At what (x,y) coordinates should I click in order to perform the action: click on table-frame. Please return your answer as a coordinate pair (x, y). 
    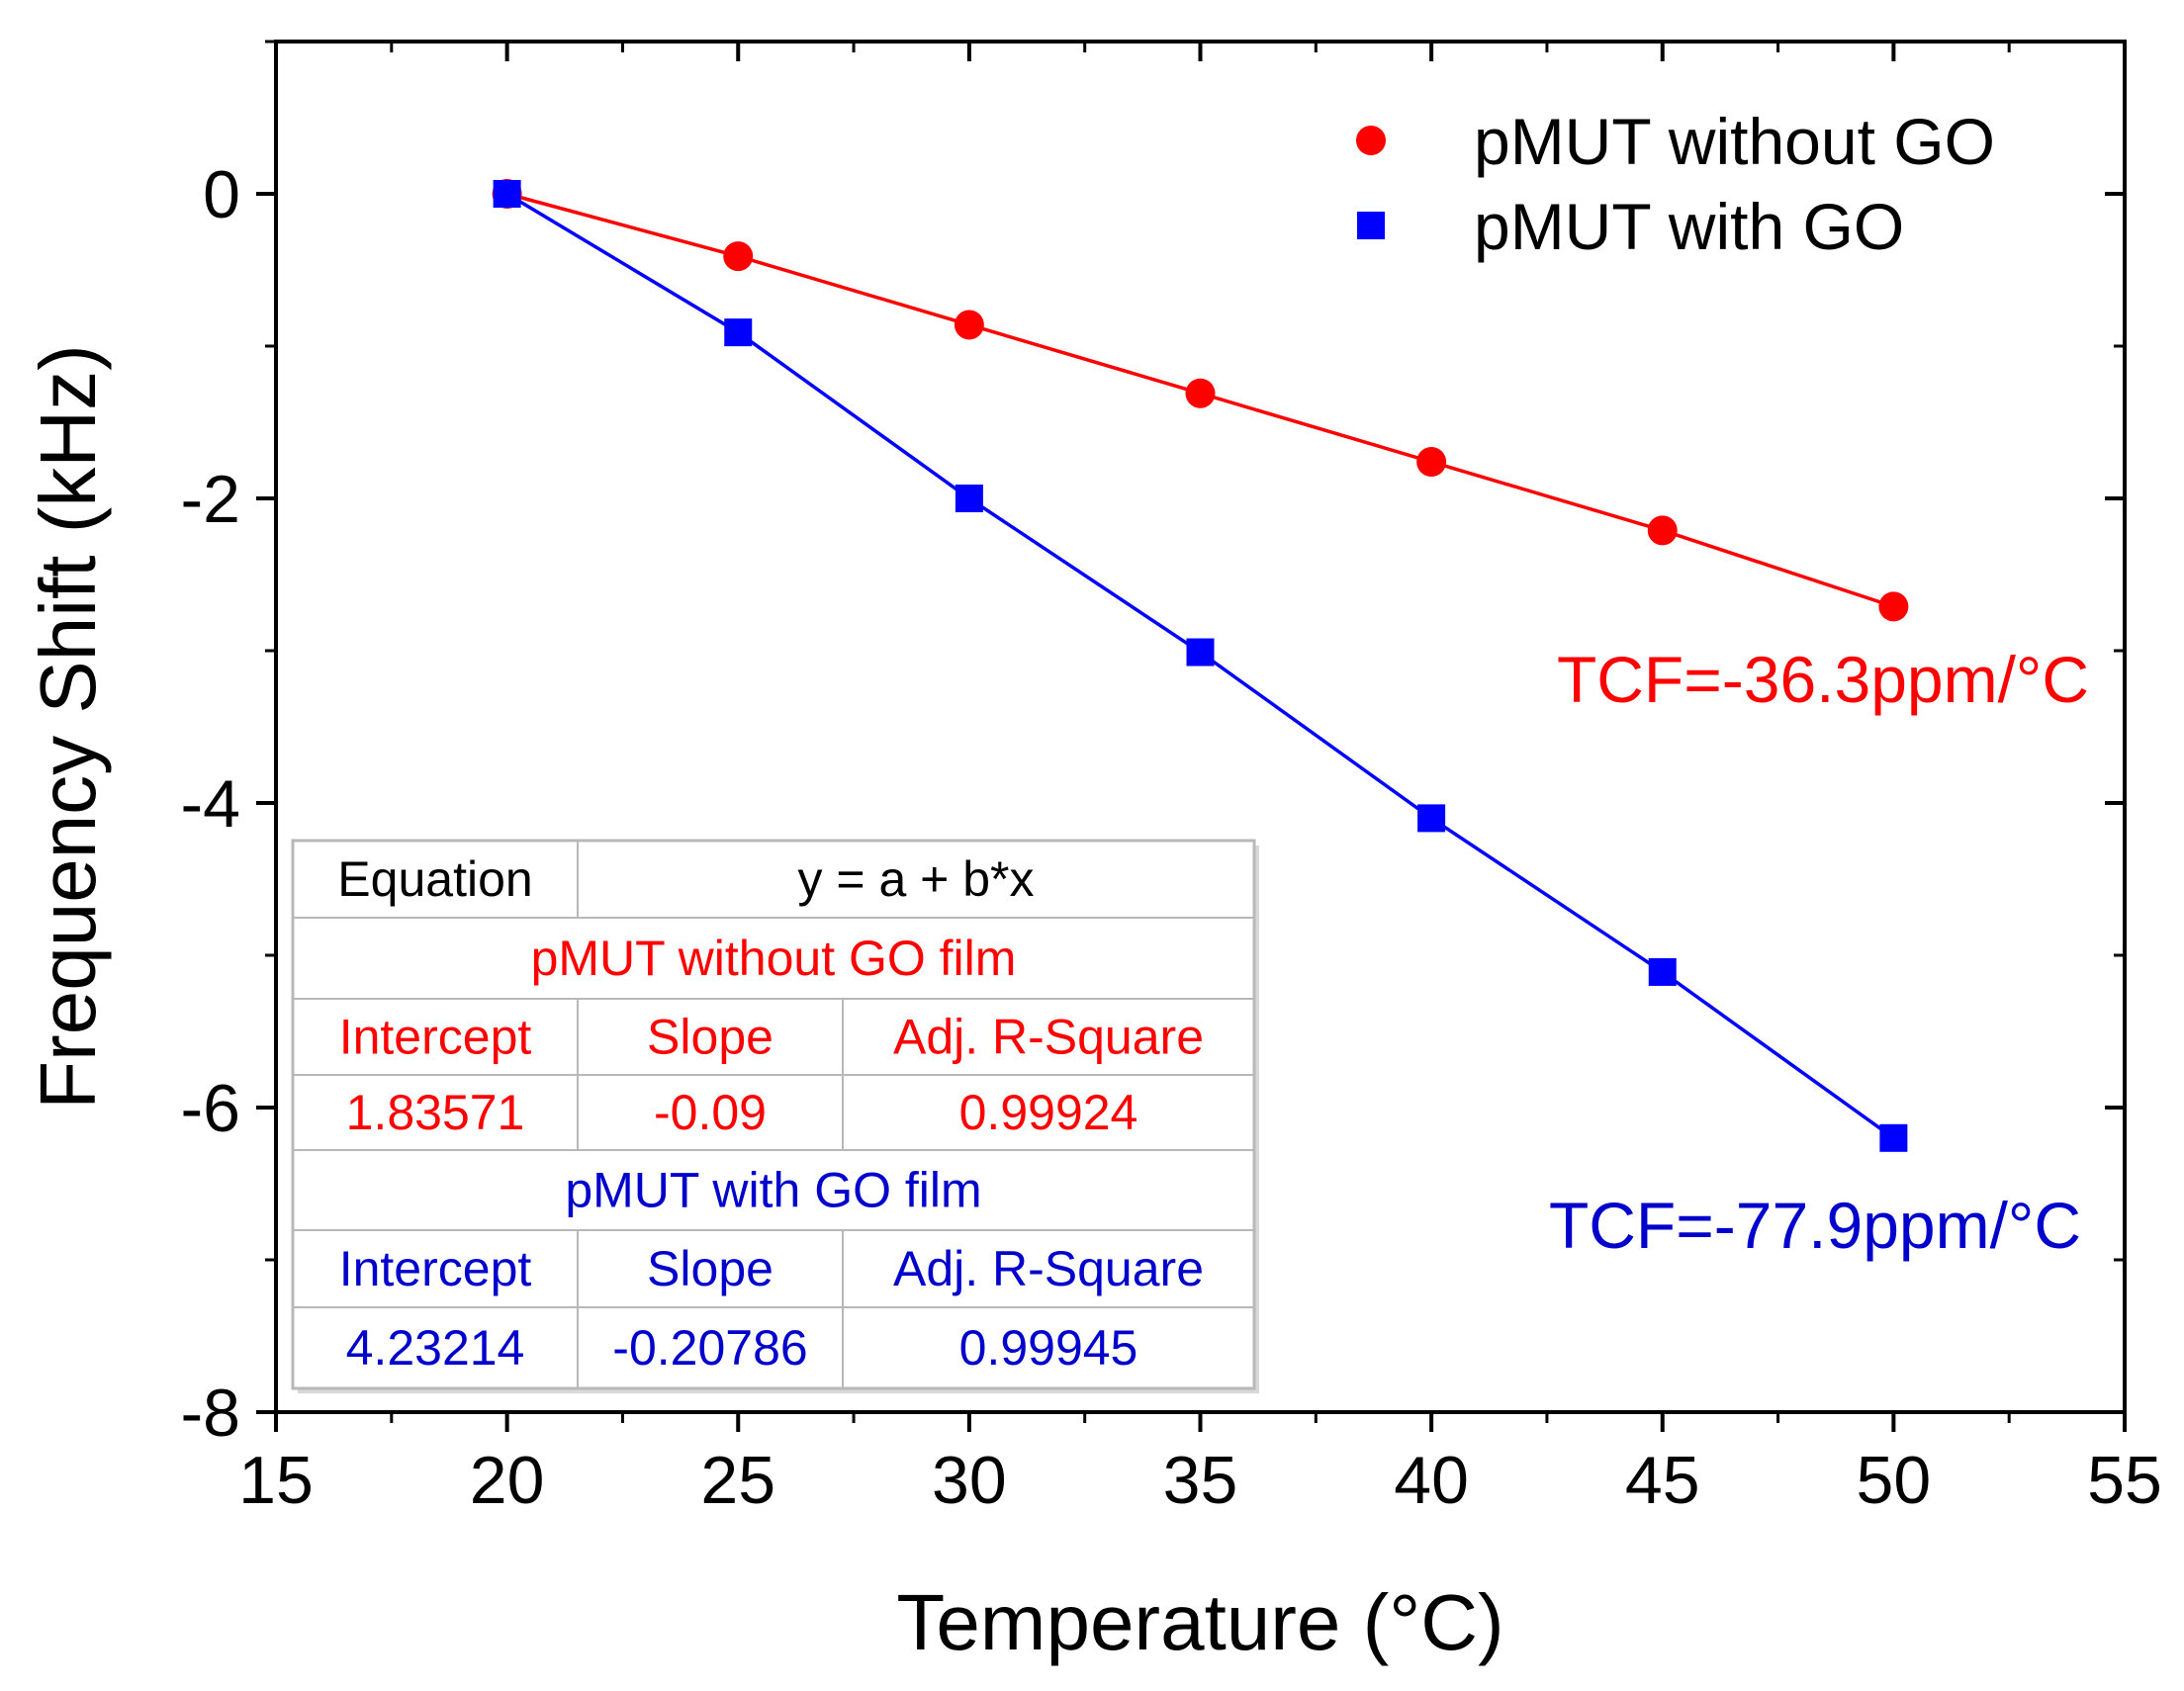
    Looking at the image, I should click on (773, 1115).